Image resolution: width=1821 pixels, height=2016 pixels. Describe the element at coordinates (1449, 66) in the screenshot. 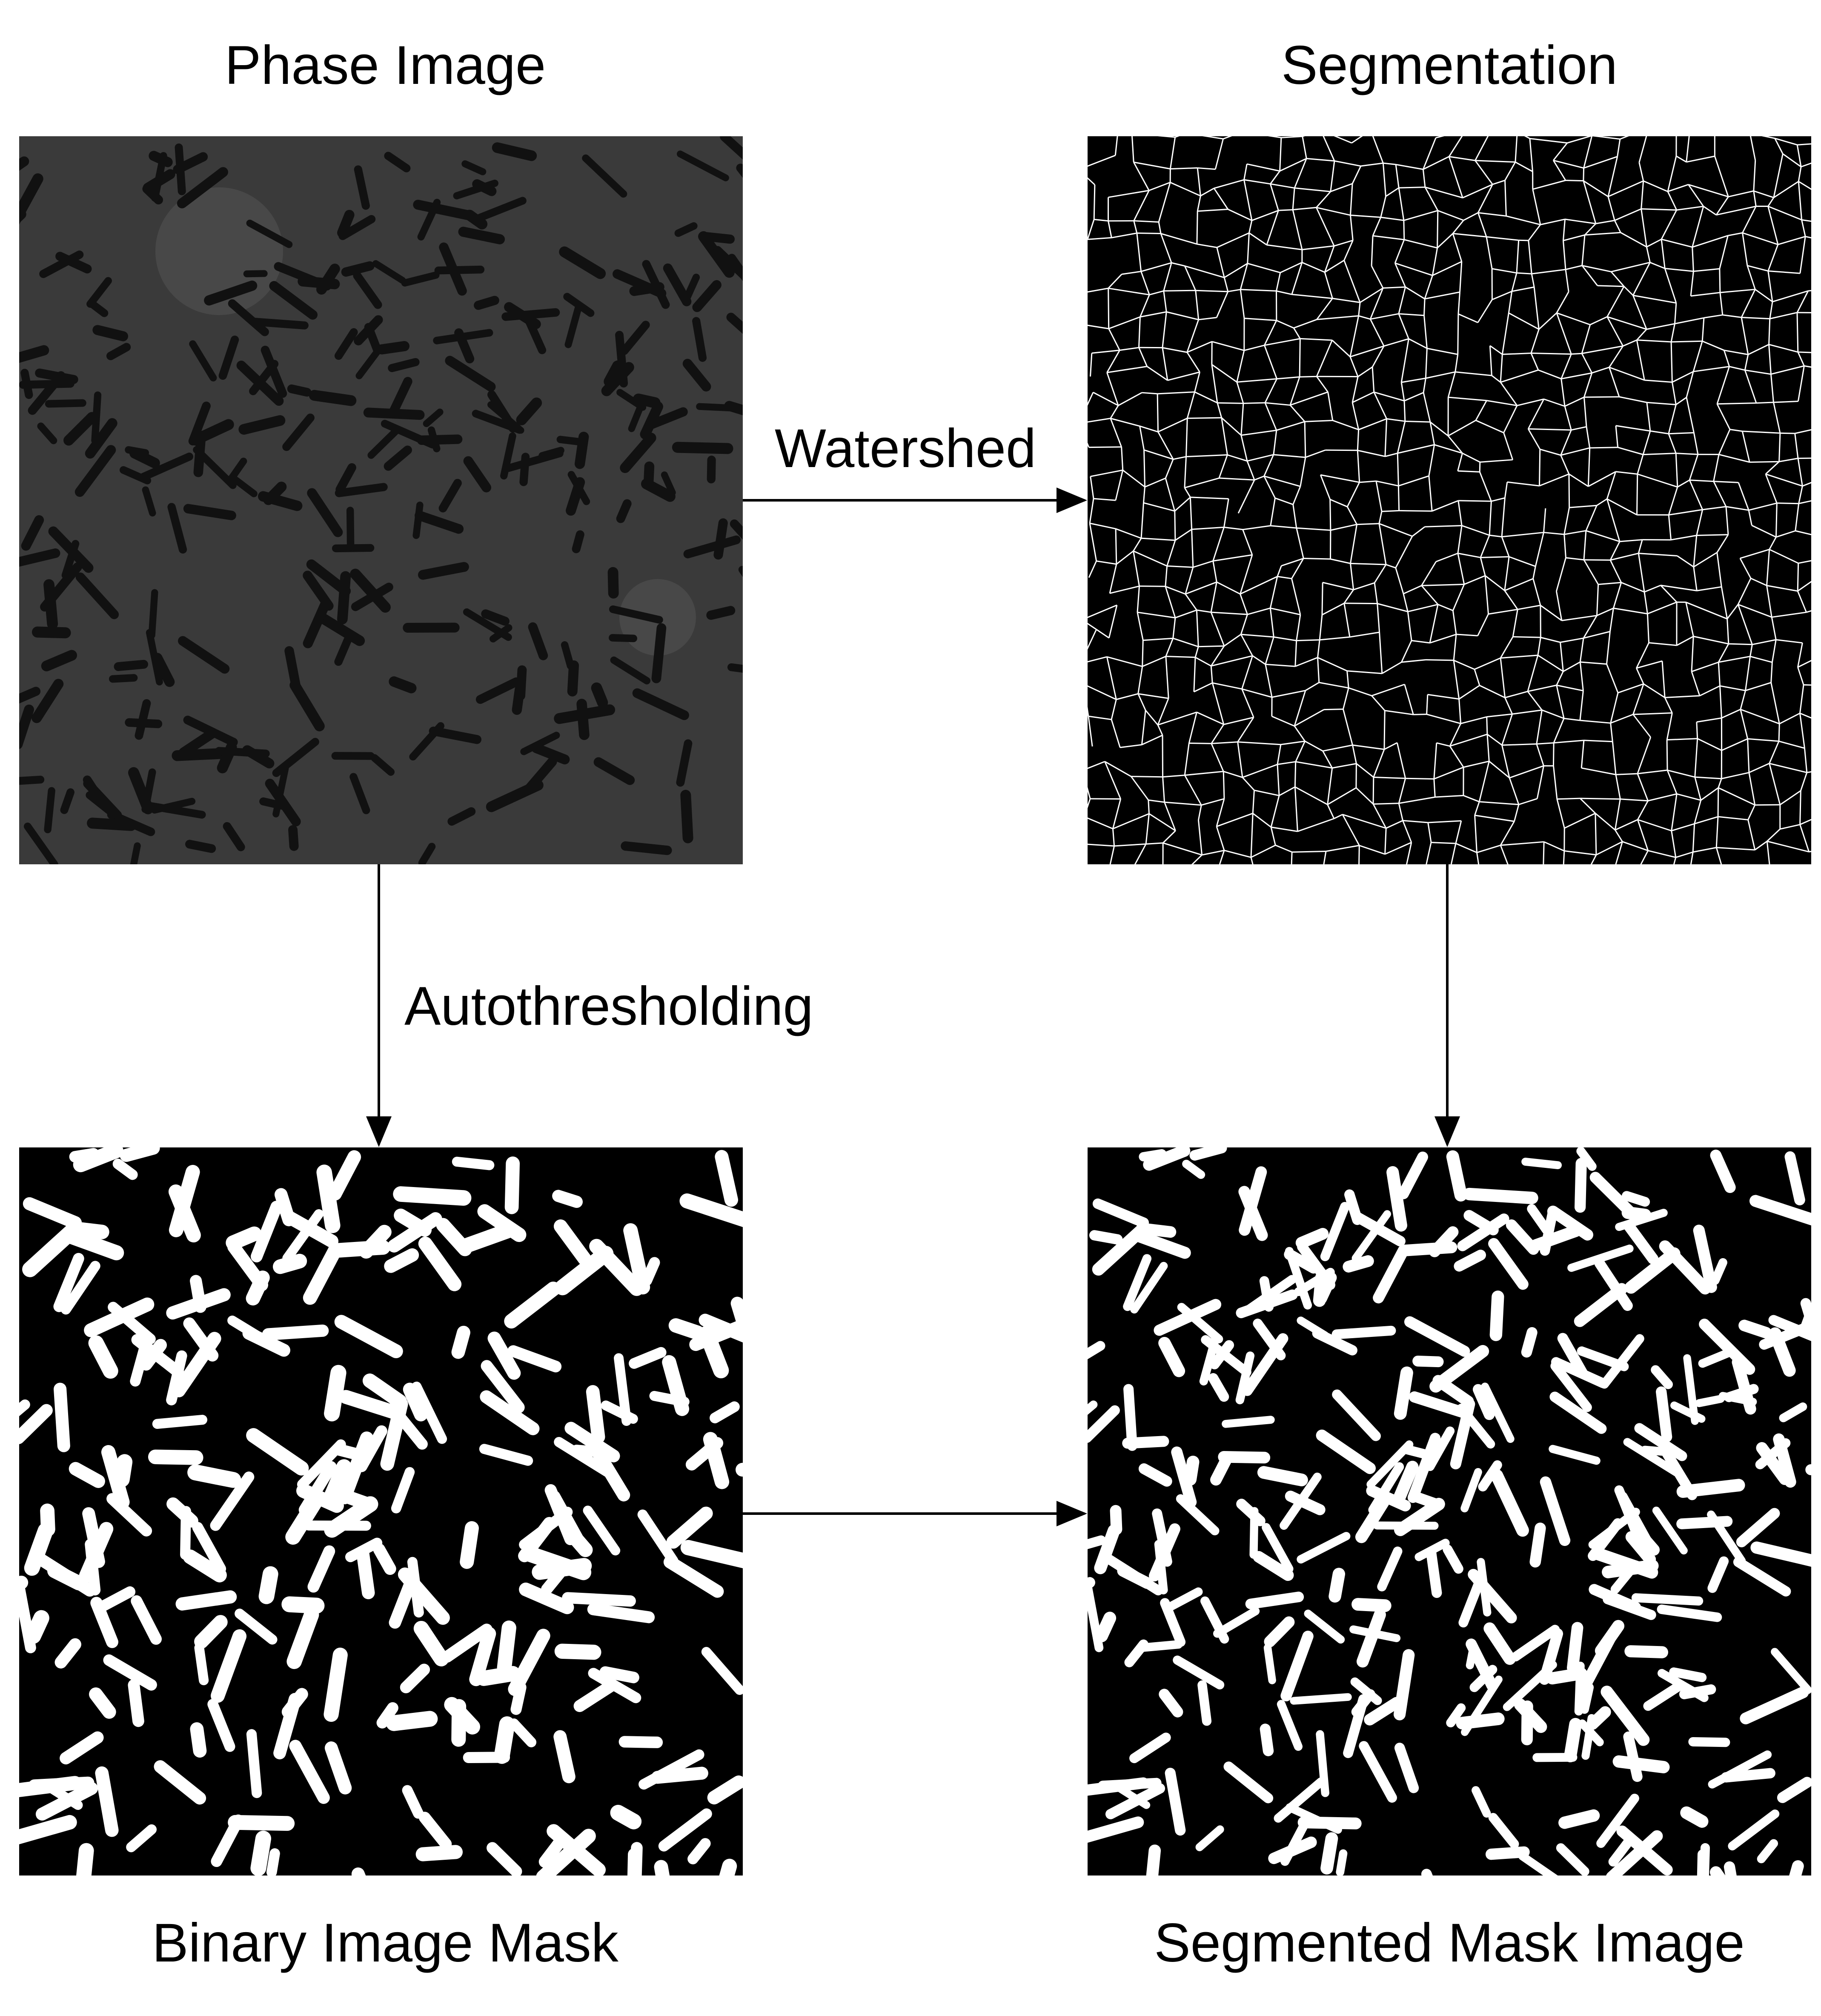

I see `segmentation-title: Segmentation` at that location.